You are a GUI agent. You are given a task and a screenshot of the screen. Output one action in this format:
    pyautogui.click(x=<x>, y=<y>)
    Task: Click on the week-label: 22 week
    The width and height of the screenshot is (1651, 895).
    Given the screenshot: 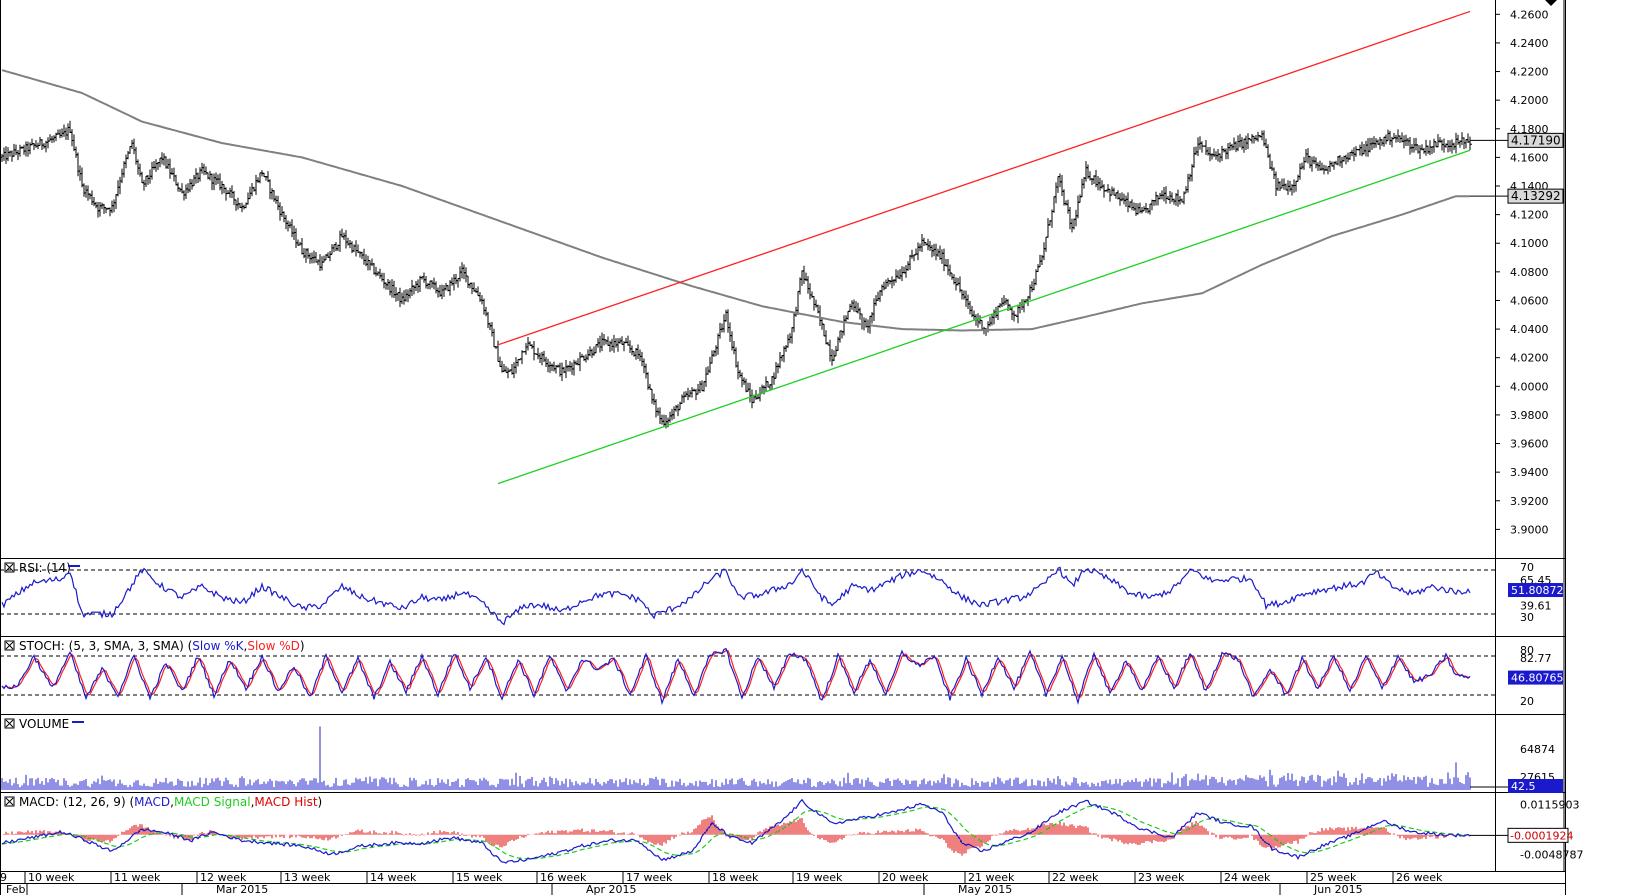 What is the action you would take?
    pyautogui.click(x=1075, y=877)
    